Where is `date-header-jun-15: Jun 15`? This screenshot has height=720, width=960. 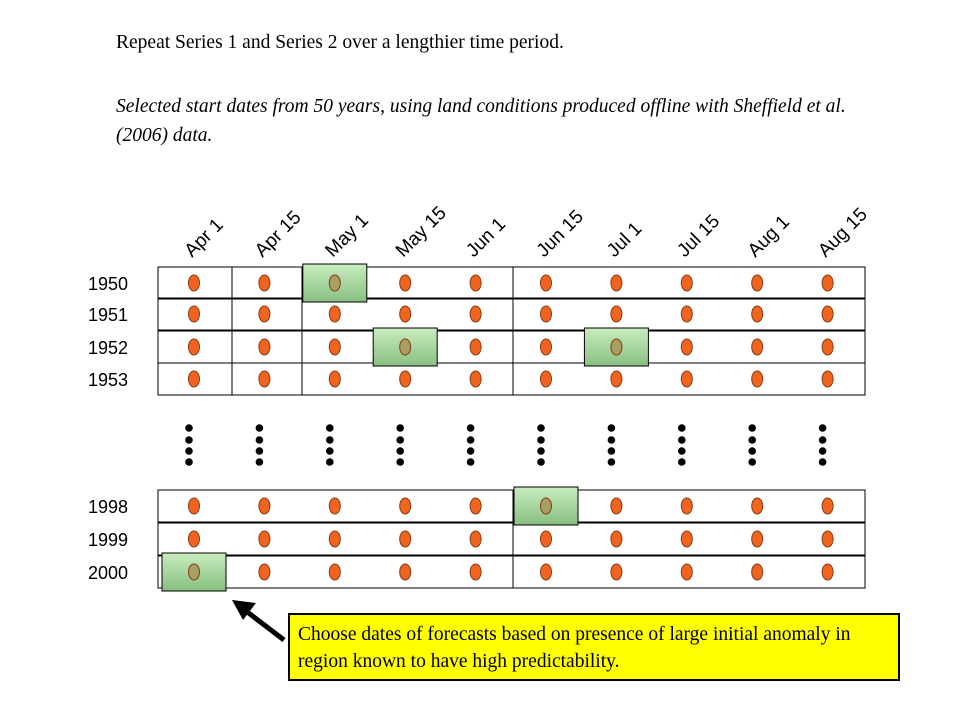
date-header-jun-15: Jun 15 is located at coordinates (560, 233).